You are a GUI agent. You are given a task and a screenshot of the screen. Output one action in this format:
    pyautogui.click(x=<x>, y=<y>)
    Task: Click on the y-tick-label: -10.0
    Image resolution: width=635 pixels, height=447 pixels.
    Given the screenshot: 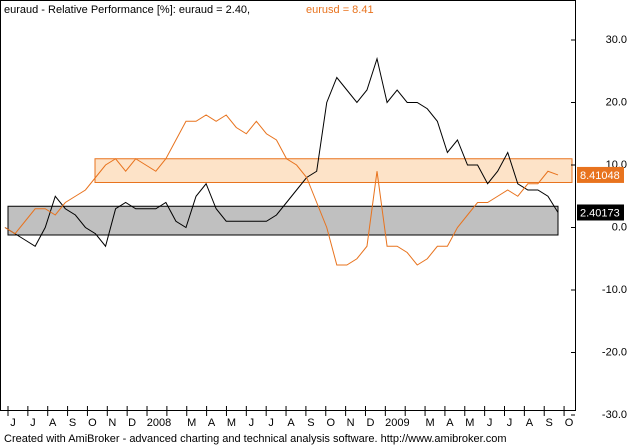 What is the action you would take?
    pyautogui.click(x=614, y=290)
    